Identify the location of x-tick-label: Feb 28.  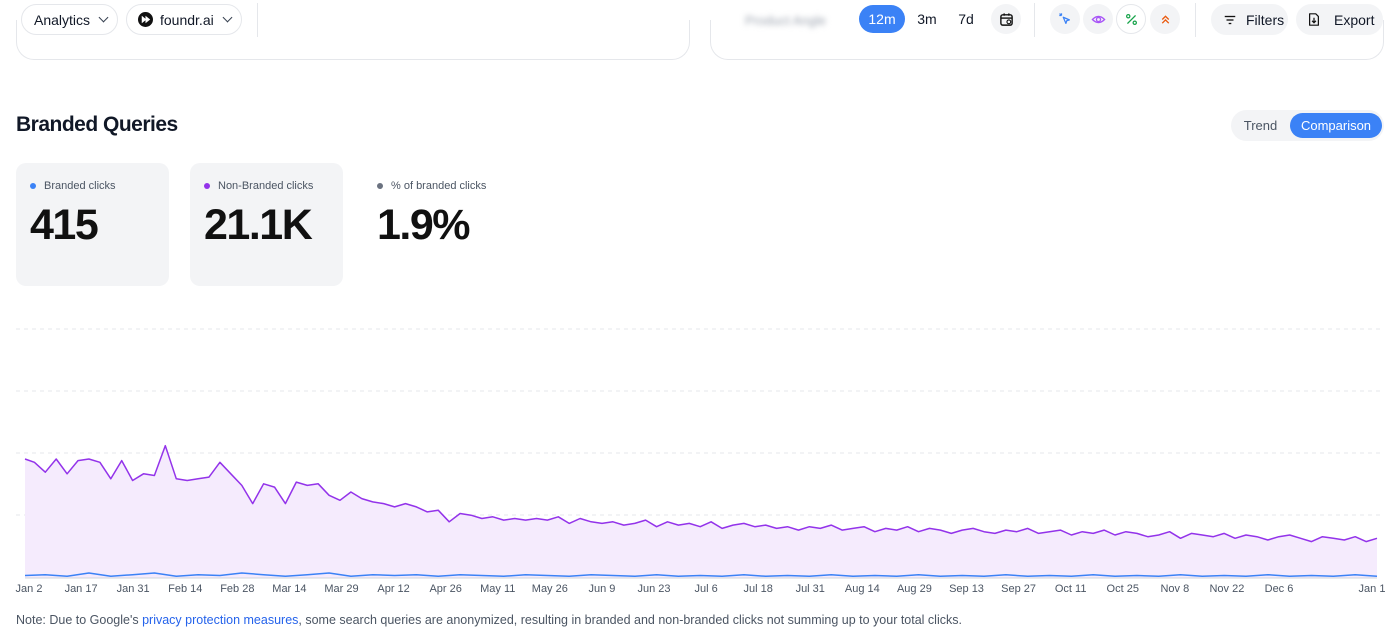
(237, 589).